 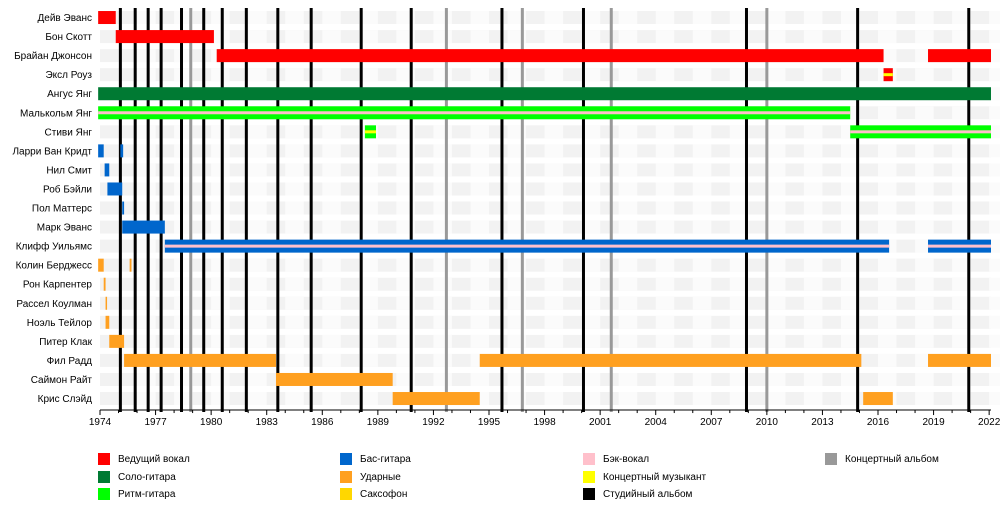 I want to click on x-tick-label: 2007, so click(x=711, y=422).